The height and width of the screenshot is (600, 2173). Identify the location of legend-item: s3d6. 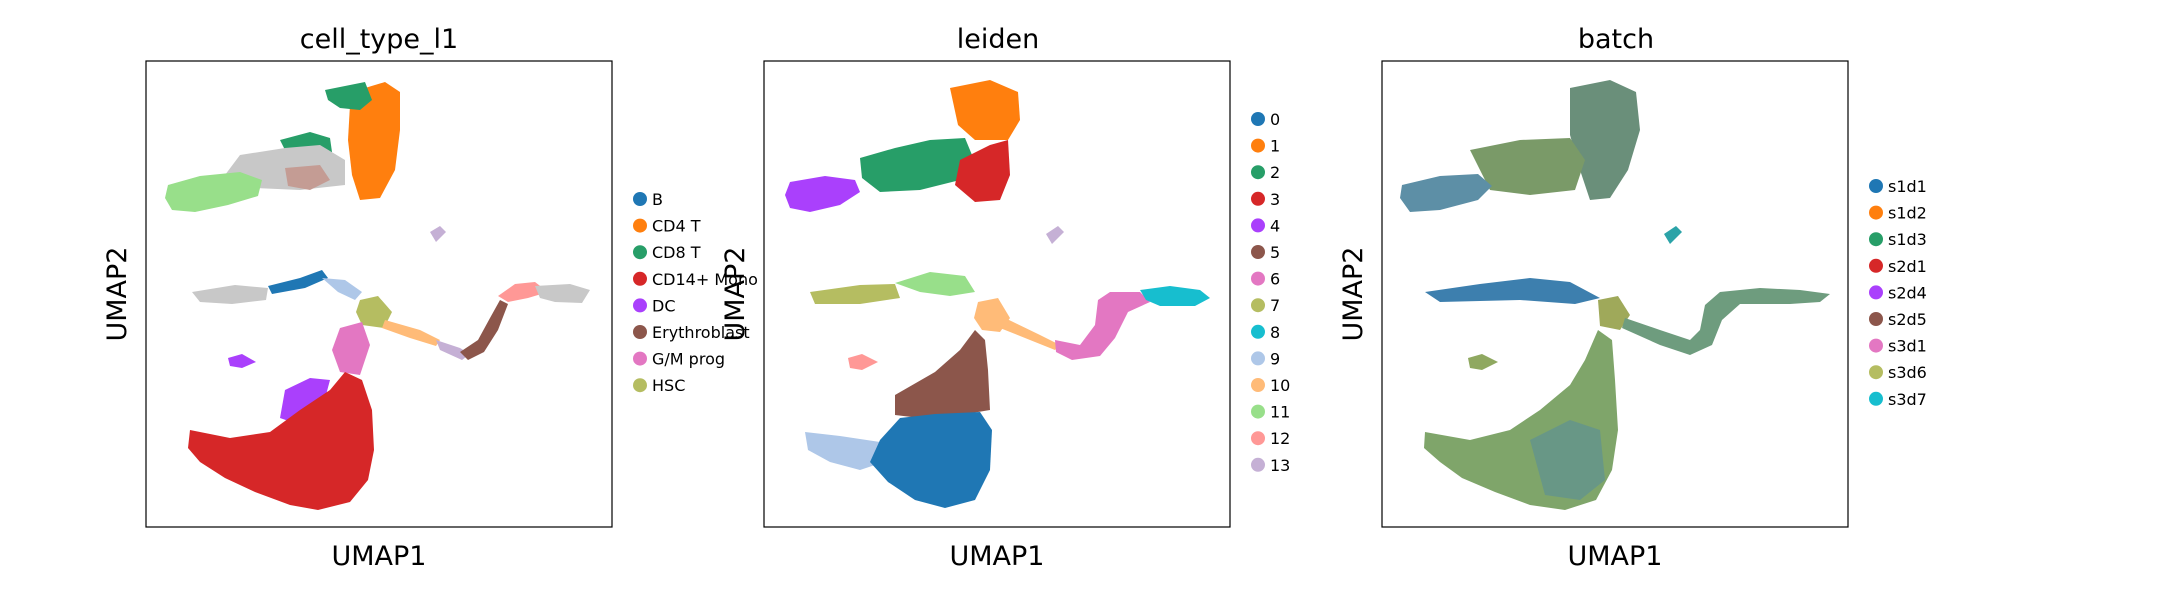
(1898, 372).